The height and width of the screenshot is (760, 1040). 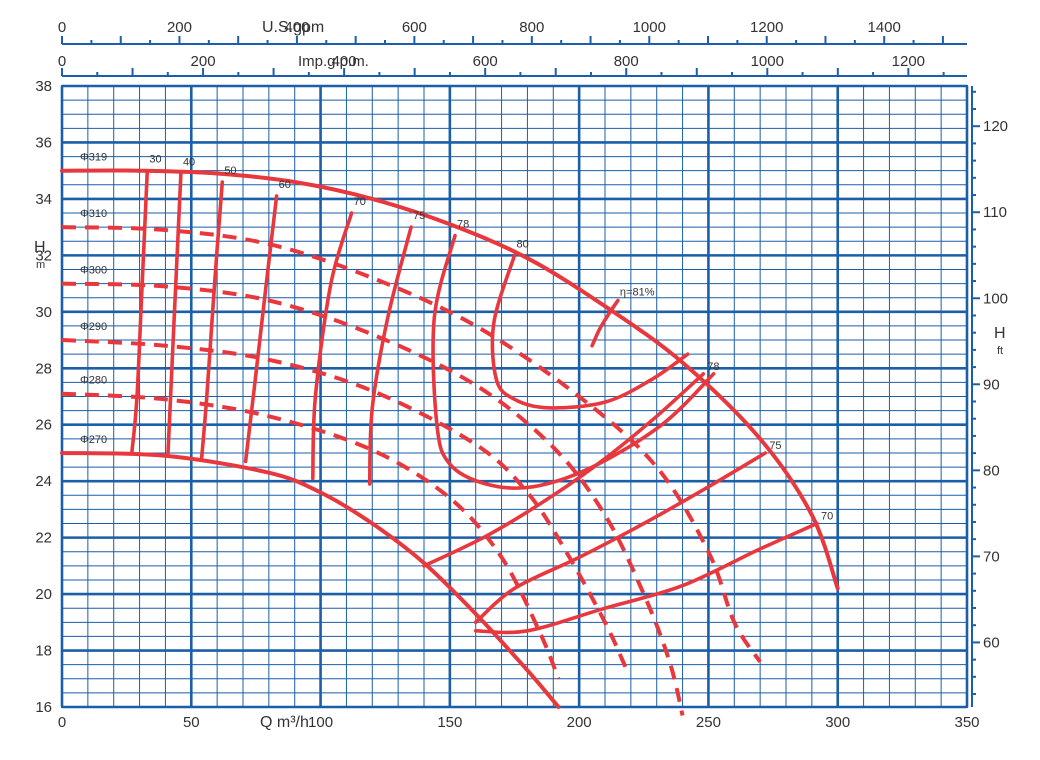 I want to click on x-tick-label: 150, so click(x=449, y=722).